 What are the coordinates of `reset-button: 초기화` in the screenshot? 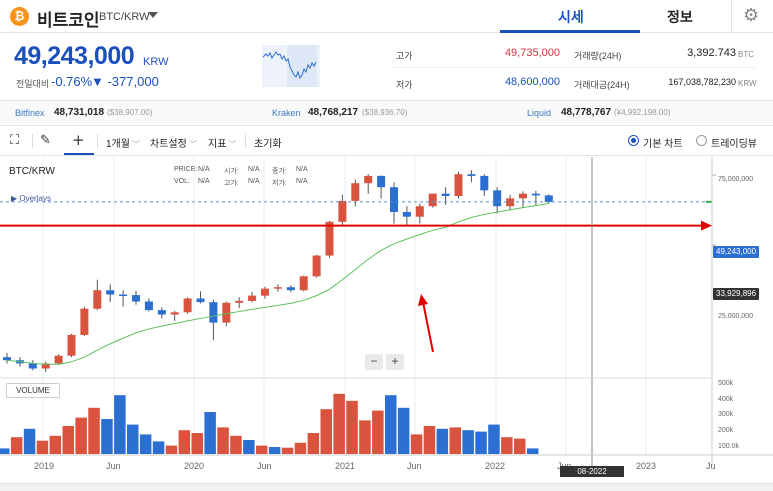 It's located at (268, 144).